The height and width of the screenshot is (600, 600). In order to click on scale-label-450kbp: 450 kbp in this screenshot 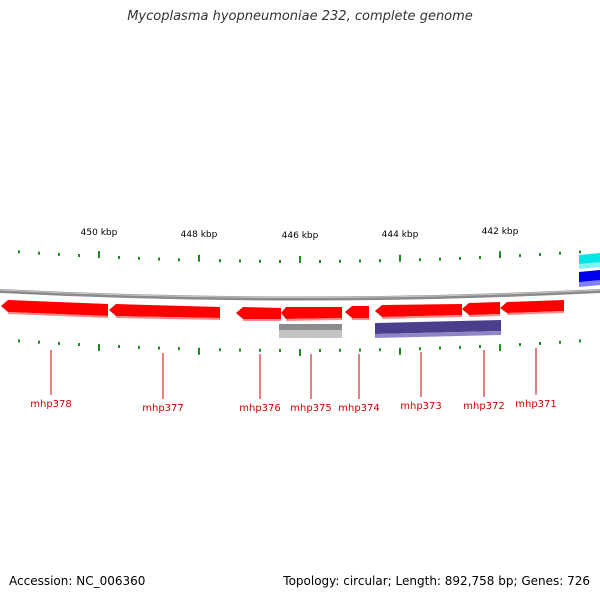, I will do `click(99, 233)`.